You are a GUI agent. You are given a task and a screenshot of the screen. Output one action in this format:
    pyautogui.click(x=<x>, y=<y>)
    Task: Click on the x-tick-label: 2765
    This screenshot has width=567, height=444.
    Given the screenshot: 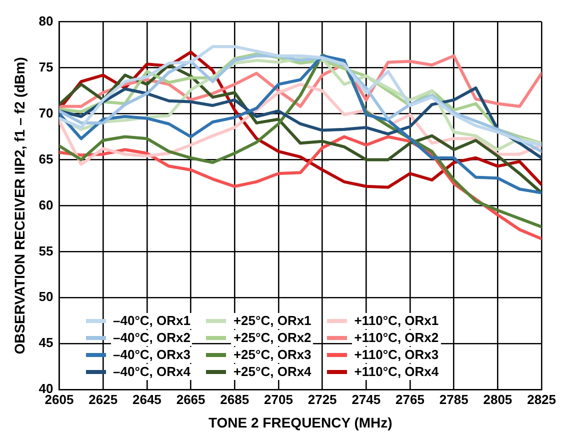 What is the action you would take?
    pyautogui.click(x=410, y=399)
    